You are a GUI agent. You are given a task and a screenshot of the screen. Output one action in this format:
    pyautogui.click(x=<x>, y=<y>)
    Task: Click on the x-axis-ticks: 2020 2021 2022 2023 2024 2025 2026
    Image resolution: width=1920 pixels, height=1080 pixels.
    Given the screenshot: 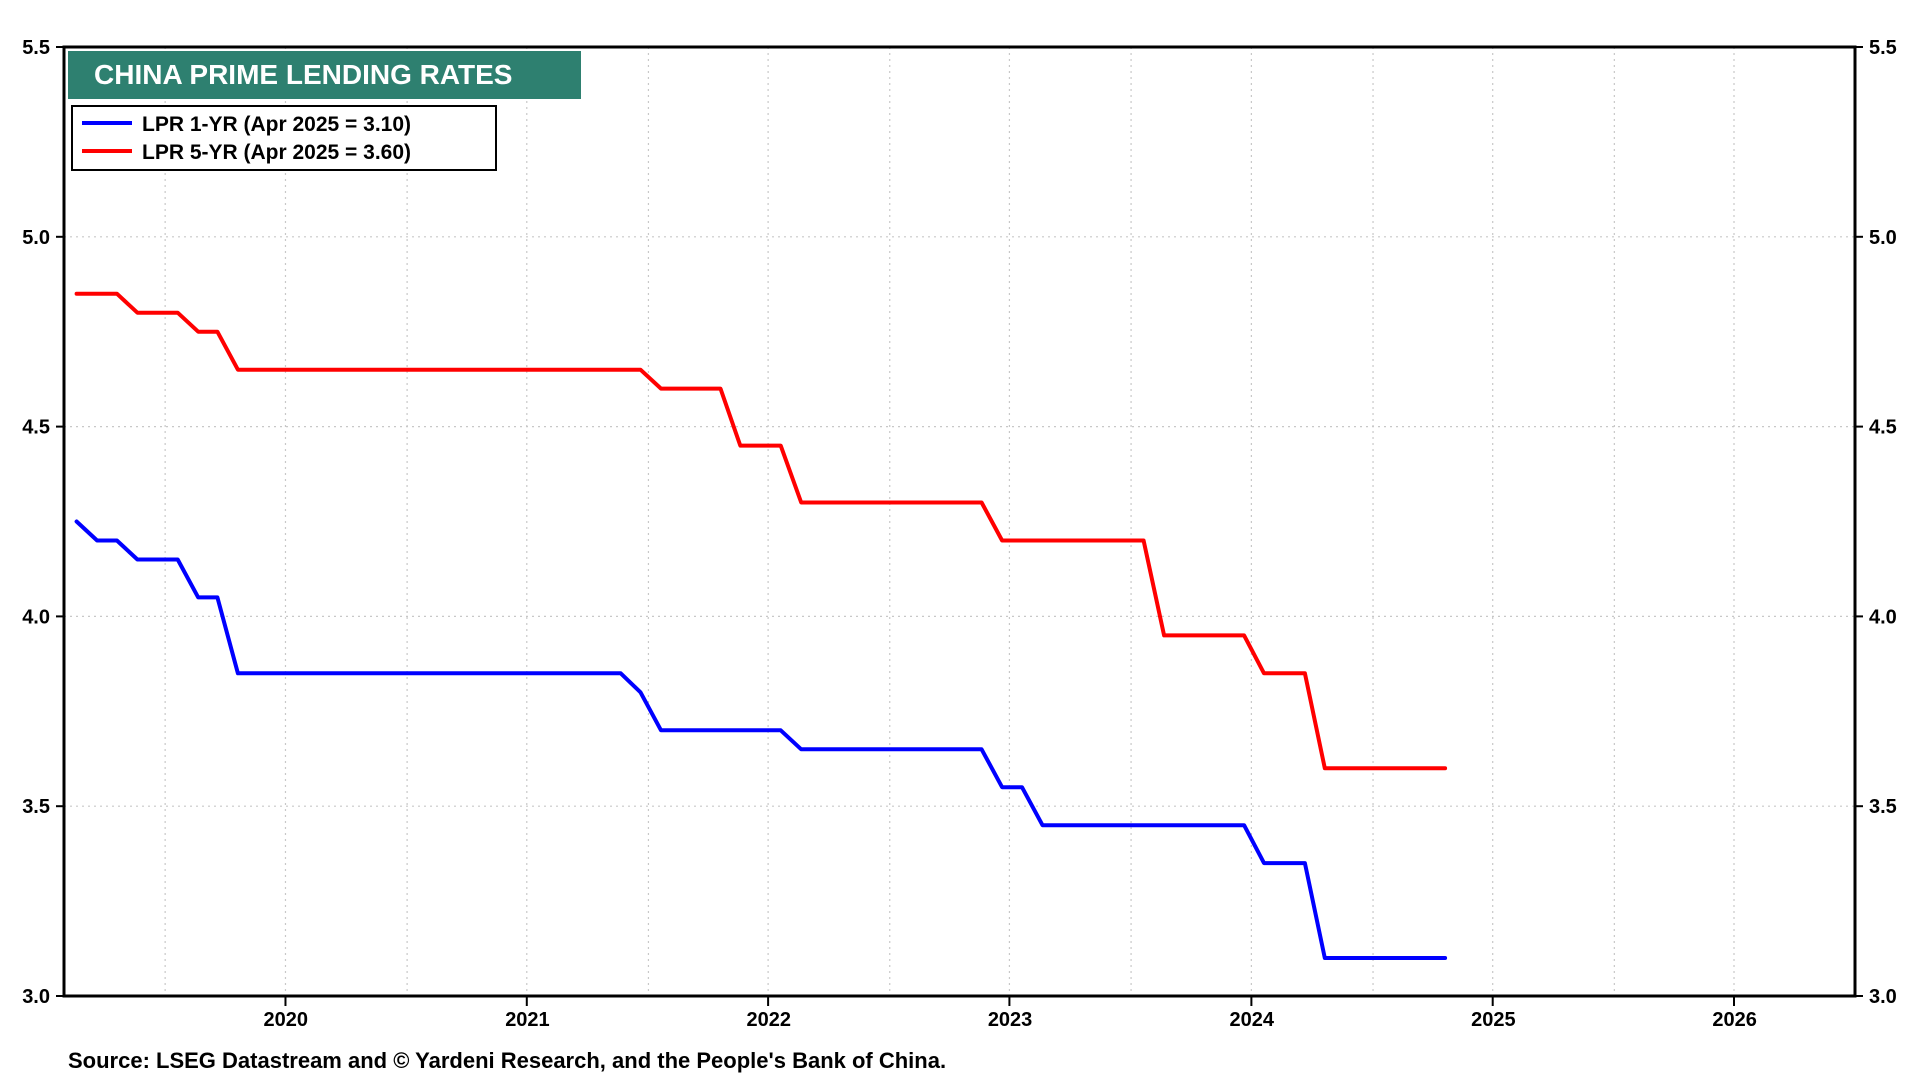 What is the action you would take?
    pyautogui.click(x=1010, y=1013)
    